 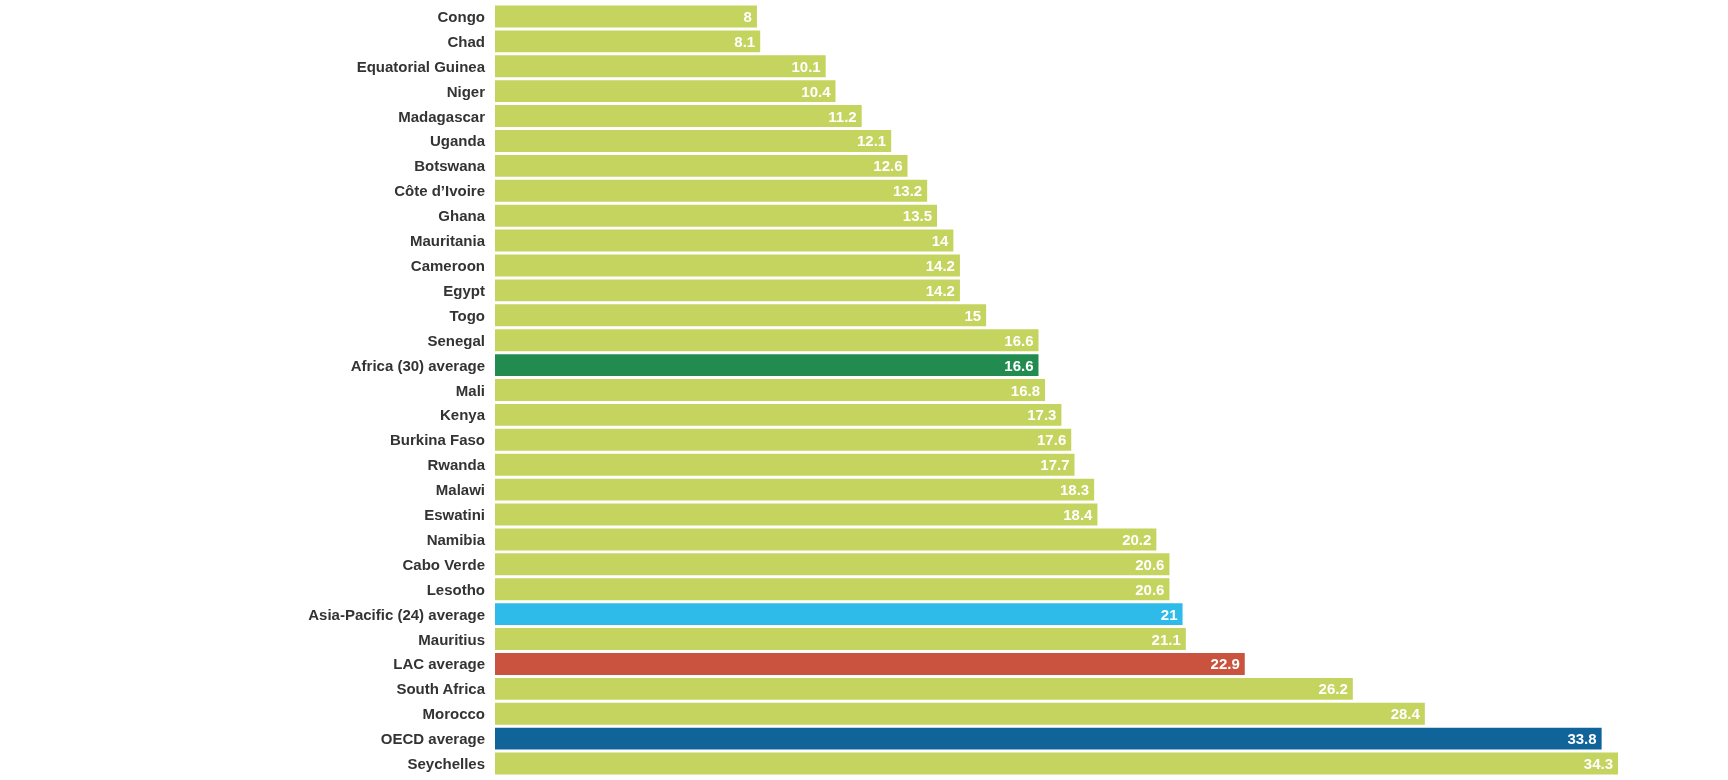 What do you see at coordinates (446, 764) in the screenshot?
I see `y-tick-label: Seychelles` at bounding box center [446, 764].